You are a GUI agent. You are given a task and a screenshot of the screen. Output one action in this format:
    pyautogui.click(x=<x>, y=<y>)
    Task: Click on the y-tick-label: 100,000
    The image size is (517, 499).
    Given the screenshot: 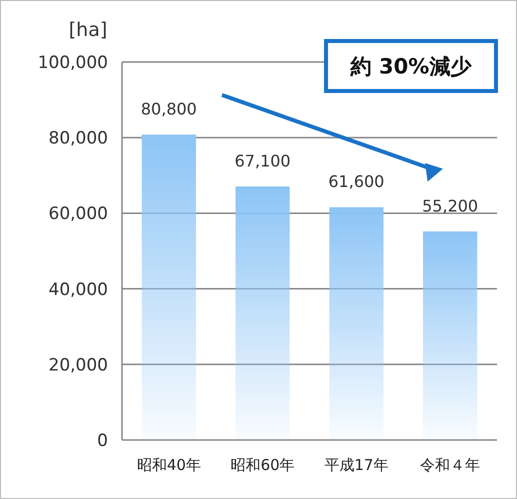 What is the action you would take?
    pyautogui.click(x=73, y=62)
    